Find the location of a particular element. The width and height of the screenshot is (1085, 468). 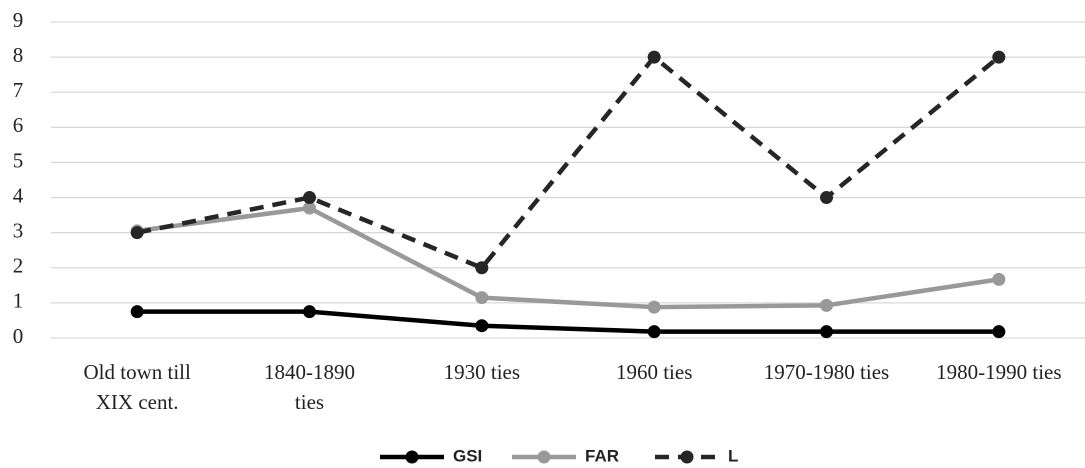

y-tick-label: 3 is located at coordinates (18, 230).